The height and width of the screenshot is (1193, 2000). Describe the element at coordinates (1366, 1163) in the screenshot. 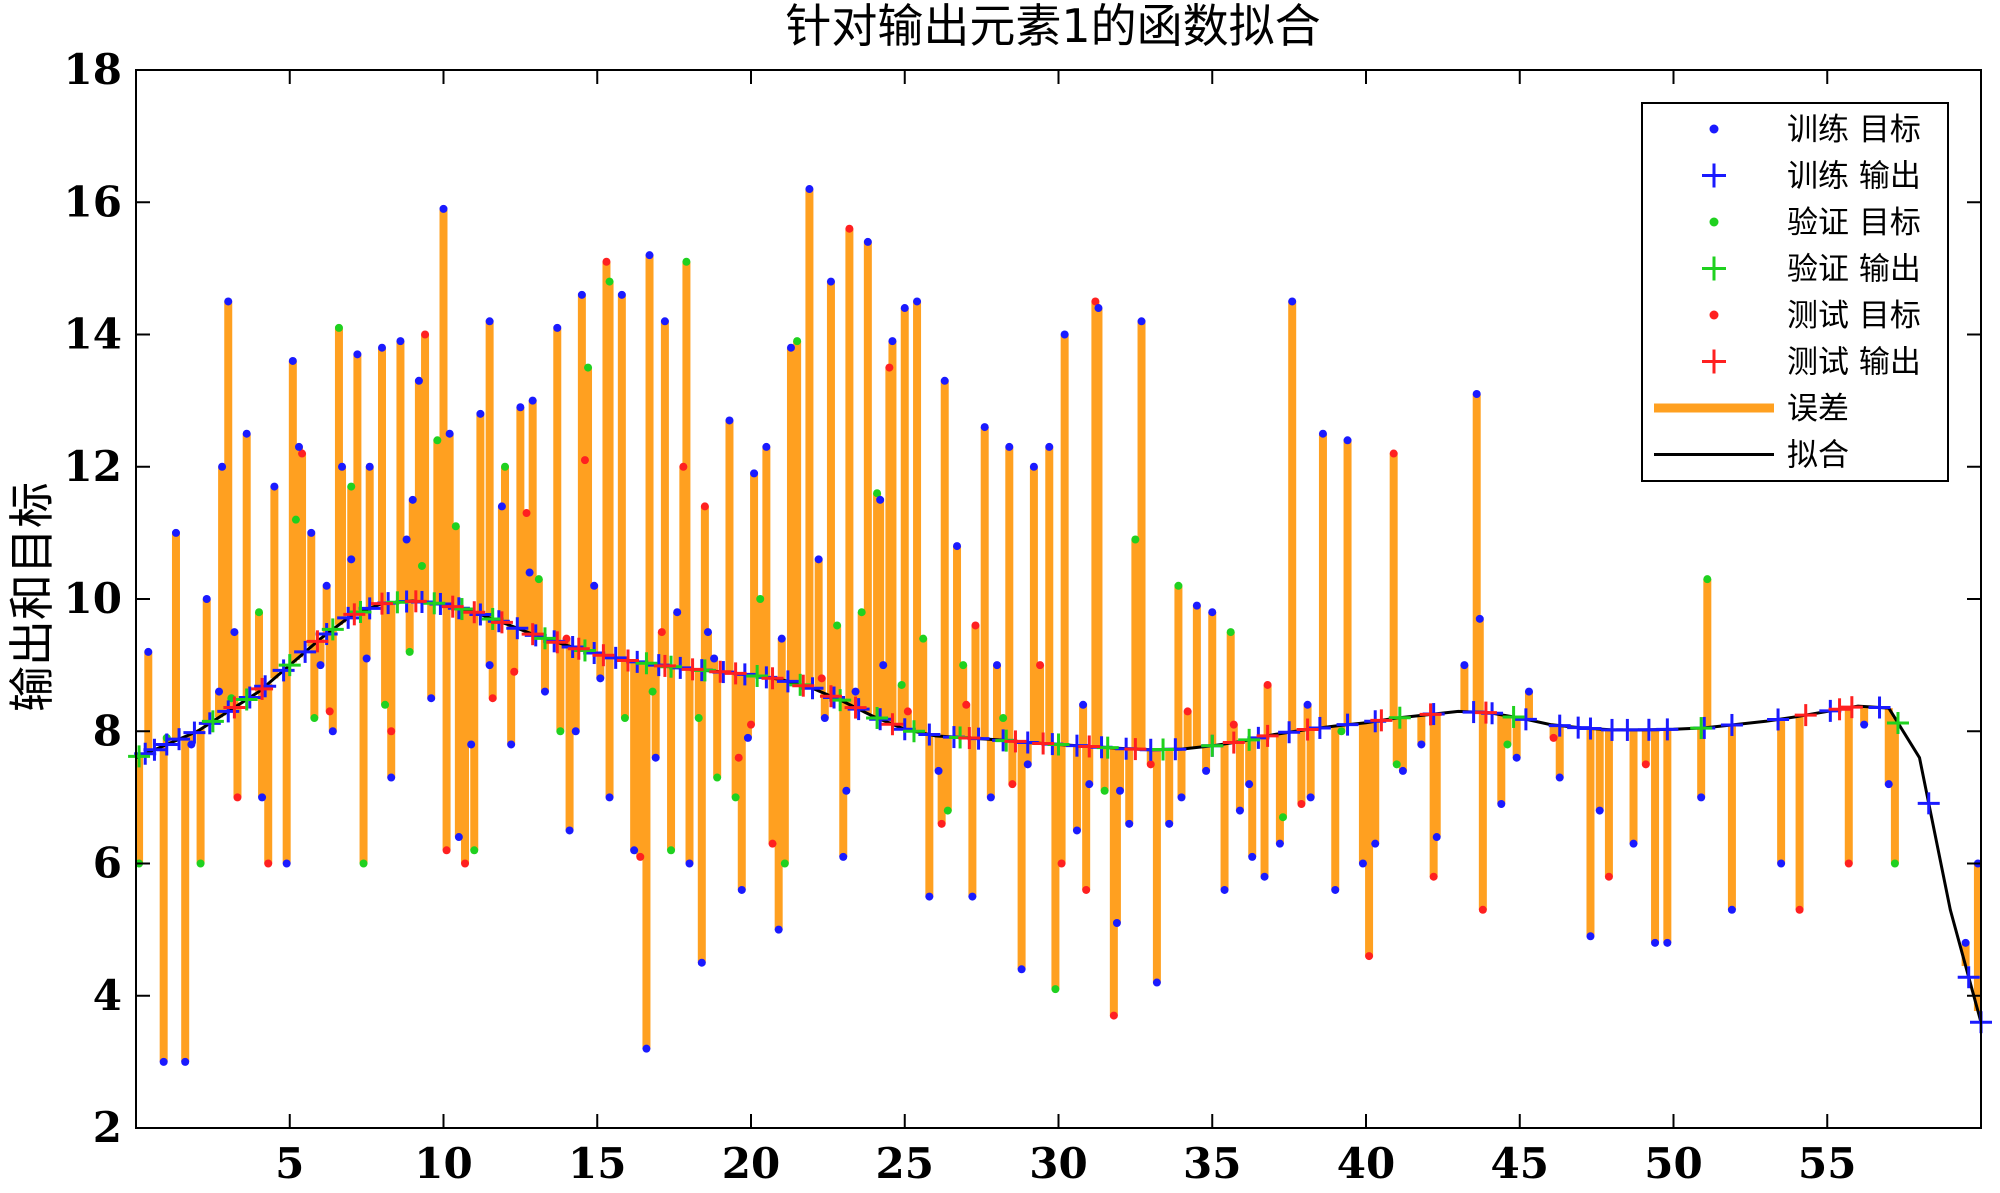

I see `x-tick-label: 40` at that location.